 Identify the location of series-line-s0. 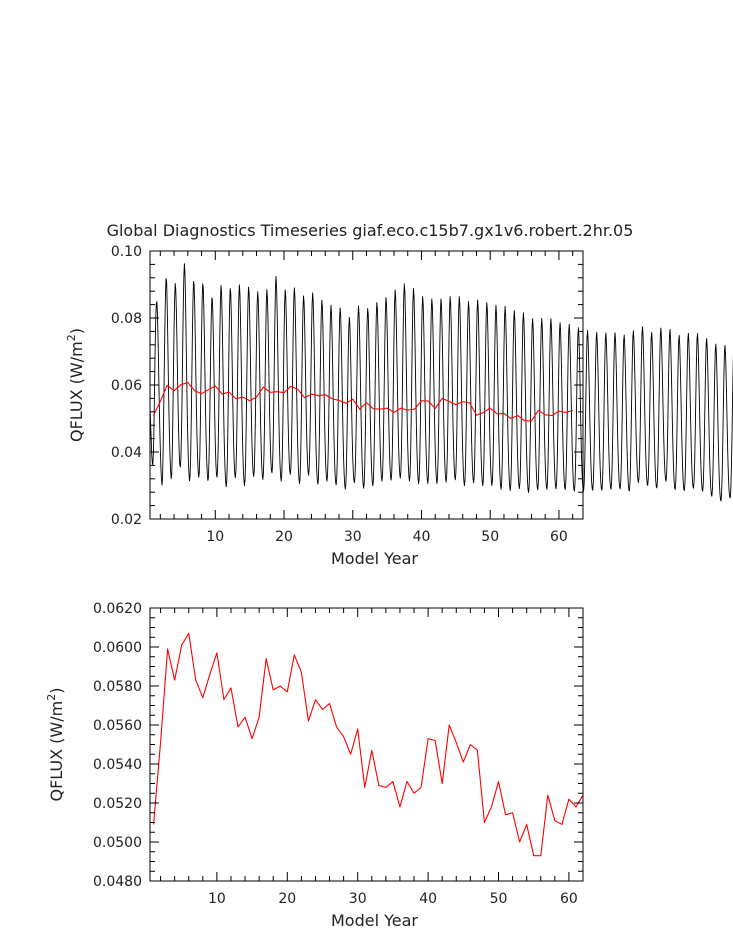
(368, 744).